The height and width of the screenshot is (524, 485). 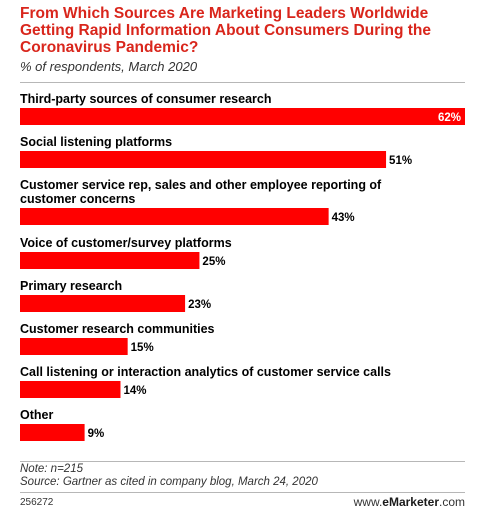 I want to click on value-label: 25%, so click(x=213, y=262).